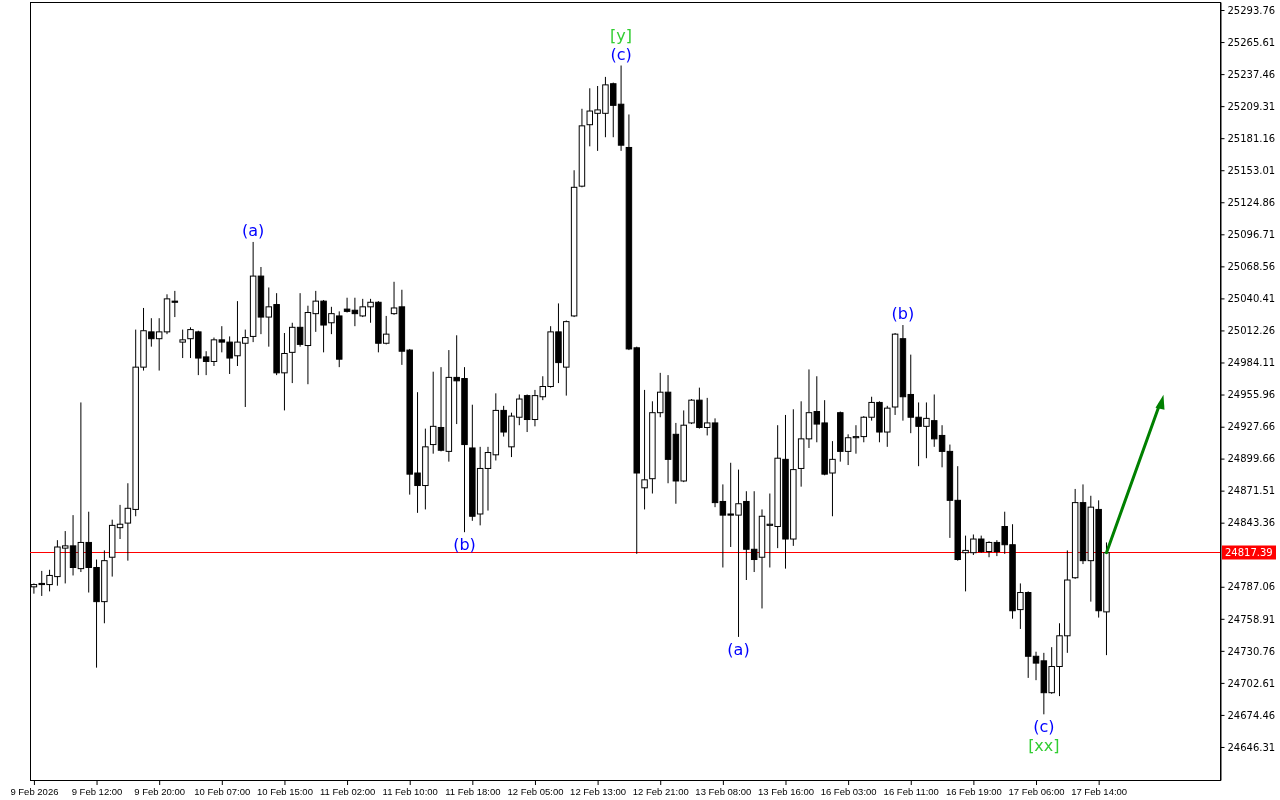 The image size is (1280, 800). What do you see at coordinates (598, 791) in the screenshot?
I see `x-tick-label: 12 Feb 13:00` at bounding box center [598, 791].